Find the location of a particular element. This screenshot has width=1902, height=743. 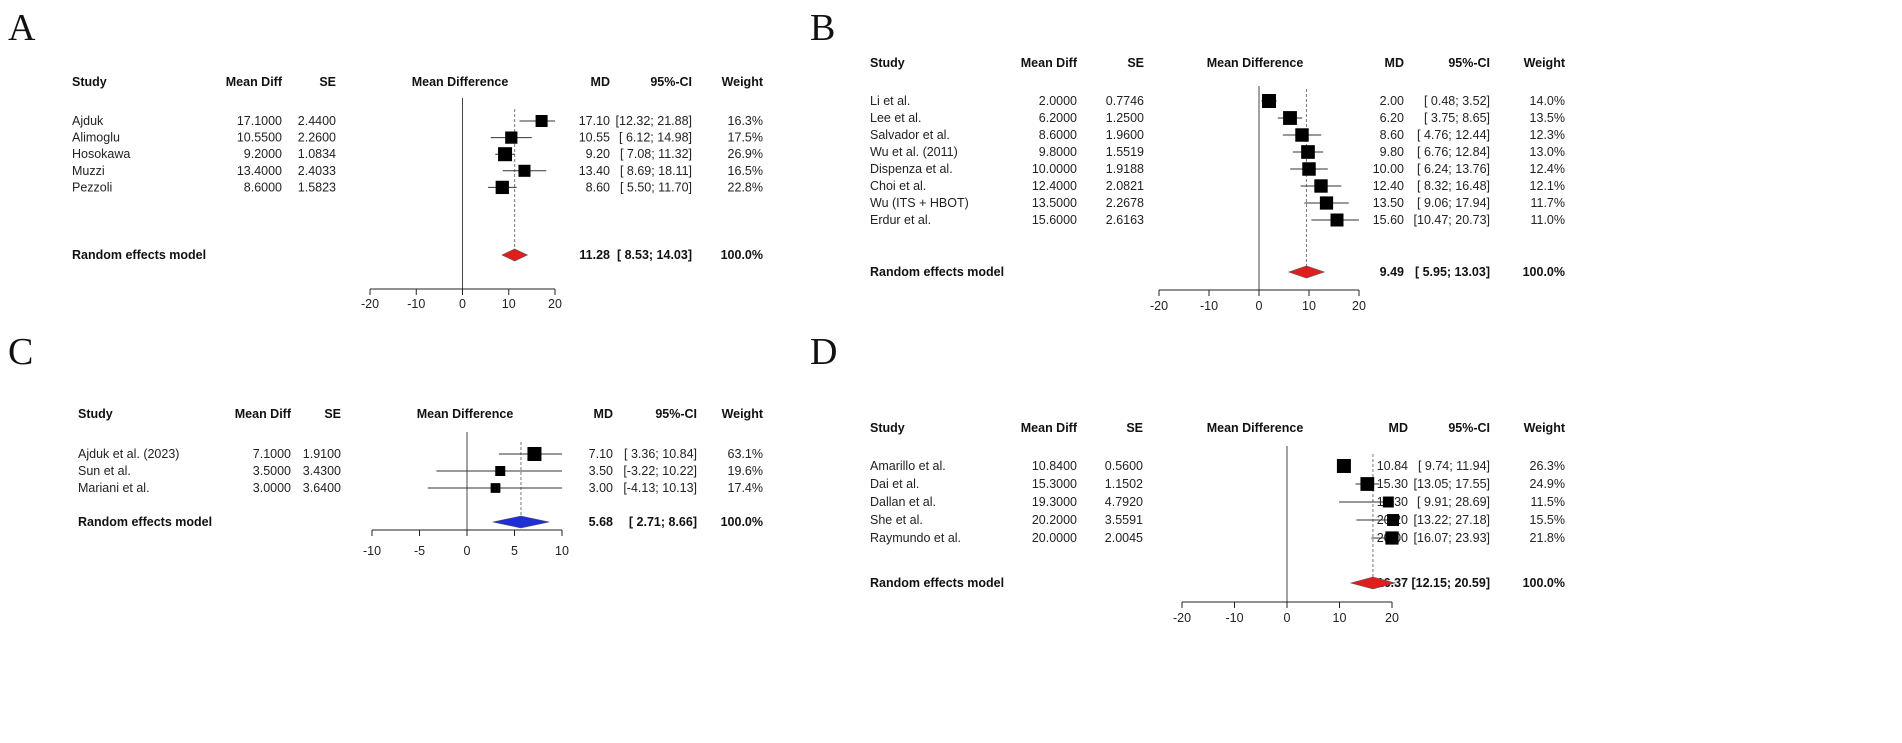

study-md: 17.10 is located at coordinates (594, 121).